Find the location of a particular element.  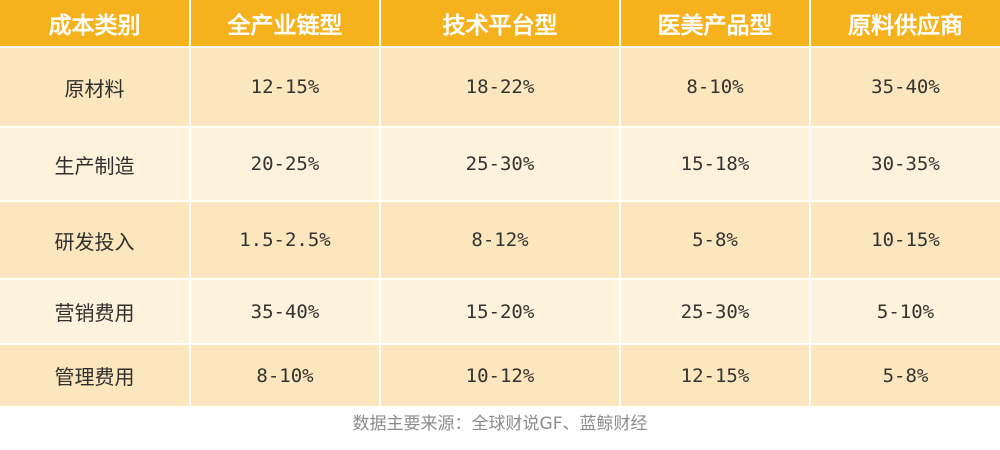

table-header: 成本类别 全产业链型 技术平台型 医美产品型 原料供应商 is located at coordinates (500, 23).